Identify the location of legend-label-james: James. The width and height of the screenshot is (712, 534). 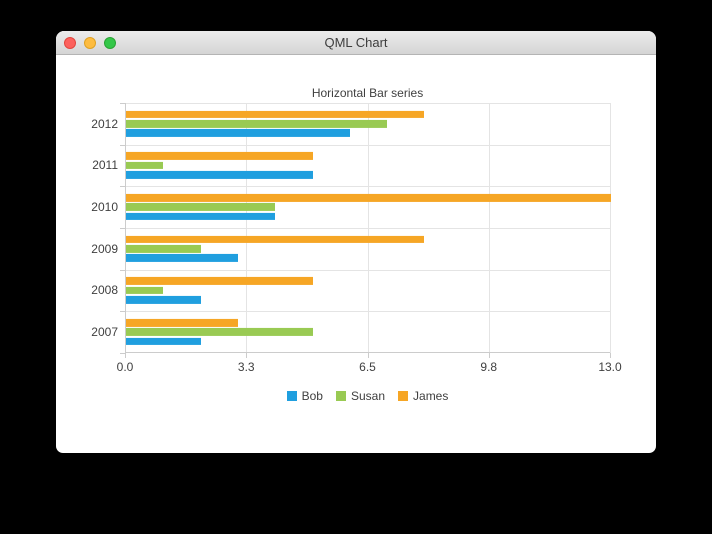
(431, 396).